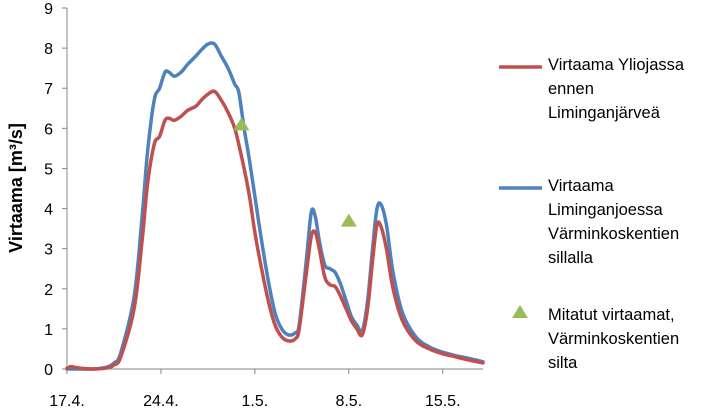  I want to click on y-axis-title: Virtaama [m³/s], so click(16, 188).